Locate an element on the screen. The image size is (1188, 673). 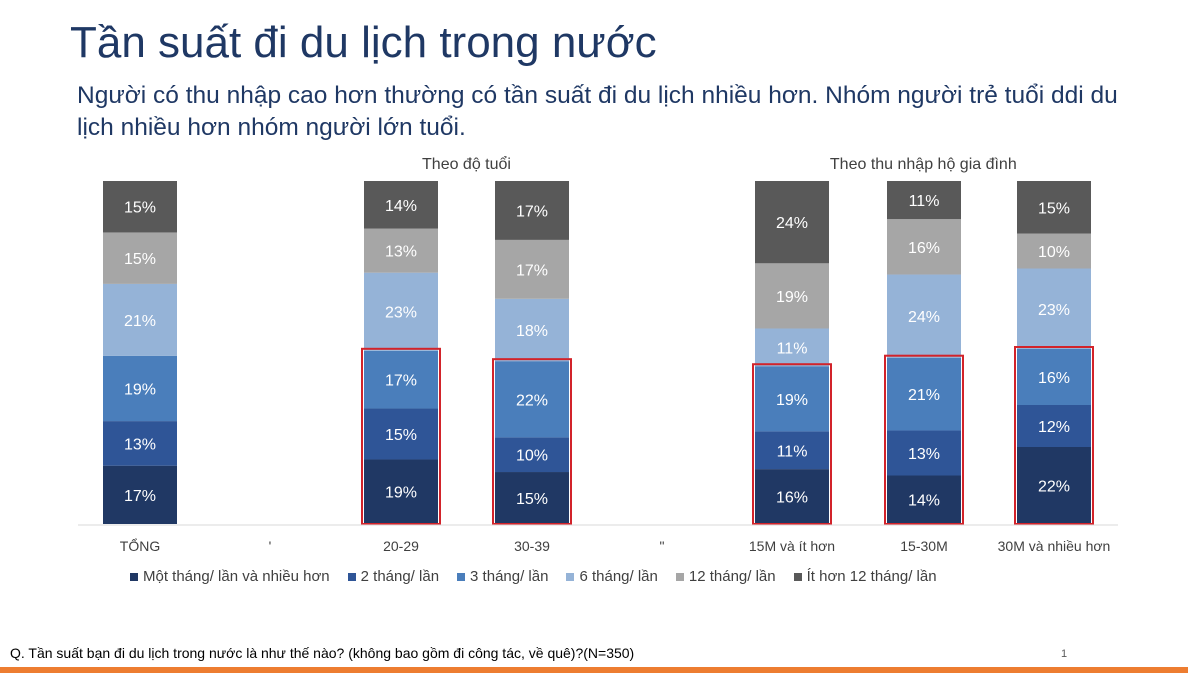
legend-item: Một tháng/ lần và nhiều hơn is located at coordinates (230, 576).